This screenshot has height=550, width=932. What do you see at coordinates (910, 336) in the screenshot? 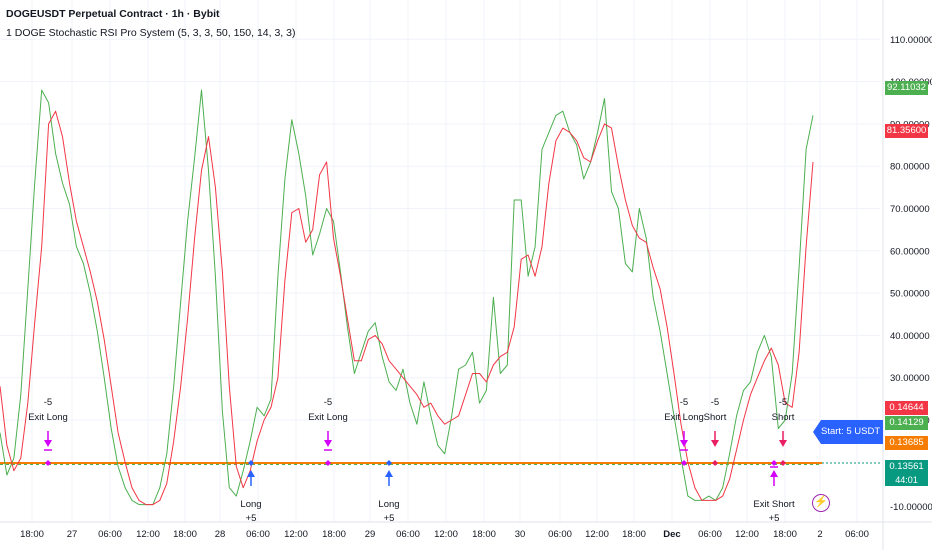
I see `y-tick-label: 40.00000` at bounding box center [910, 336].